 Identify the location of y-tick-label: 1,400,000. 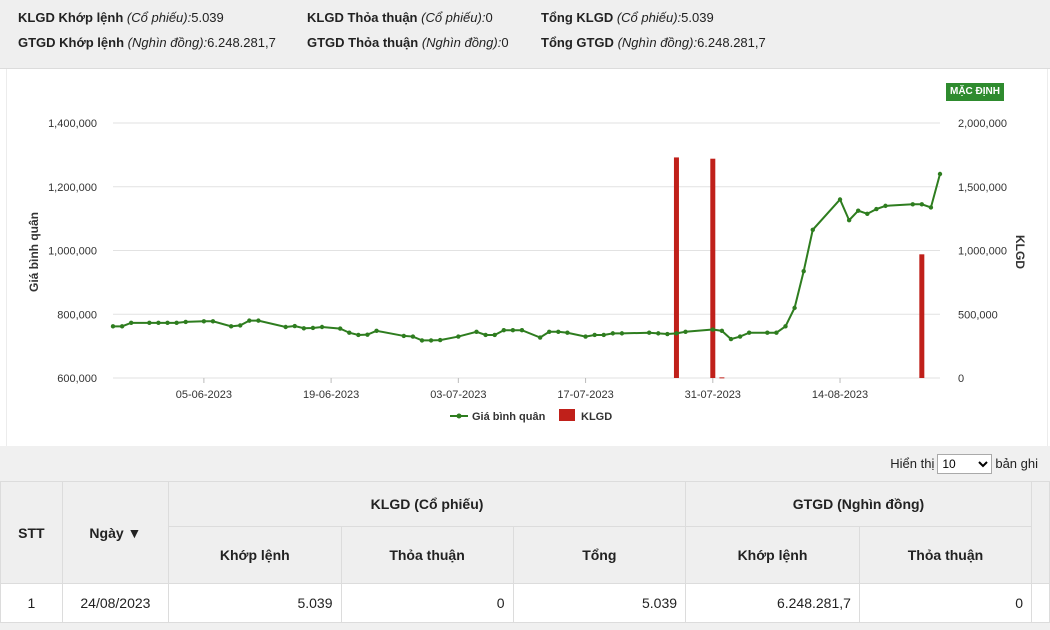
(72, 124).